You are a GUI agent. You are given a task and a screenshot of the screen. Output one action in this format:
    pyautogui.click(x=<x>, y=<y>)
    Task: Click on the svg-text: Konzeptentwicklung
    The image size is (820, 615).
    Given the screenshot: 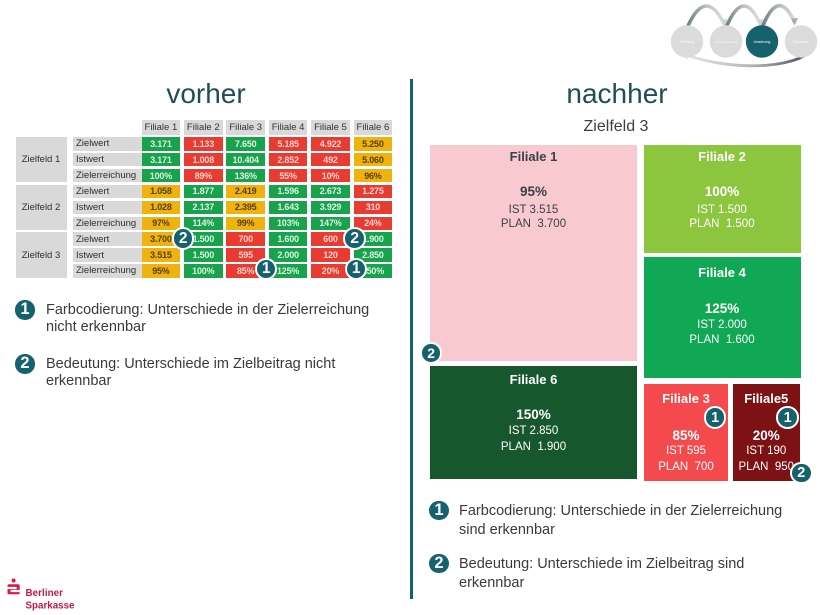 What is the action you would take?
    pyautogui.click(x=726, y=42)
    